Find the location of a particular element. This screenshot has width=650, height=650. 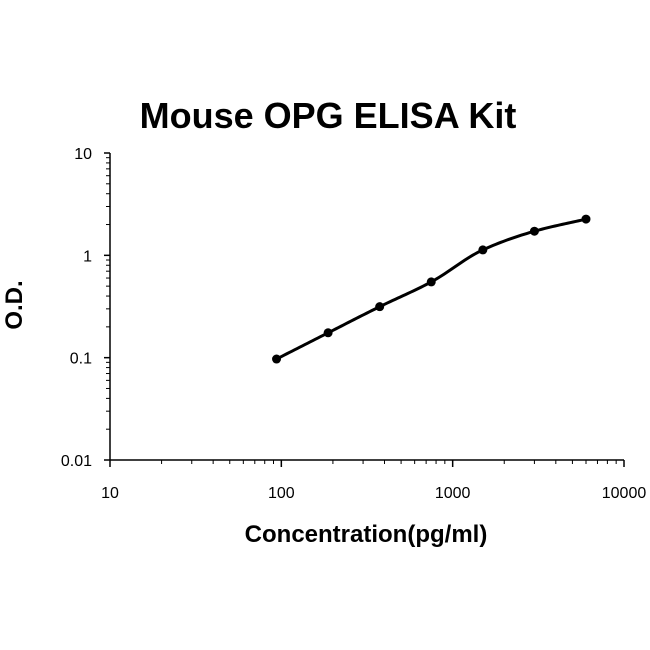

data-points is located at coordinates (431, 289).